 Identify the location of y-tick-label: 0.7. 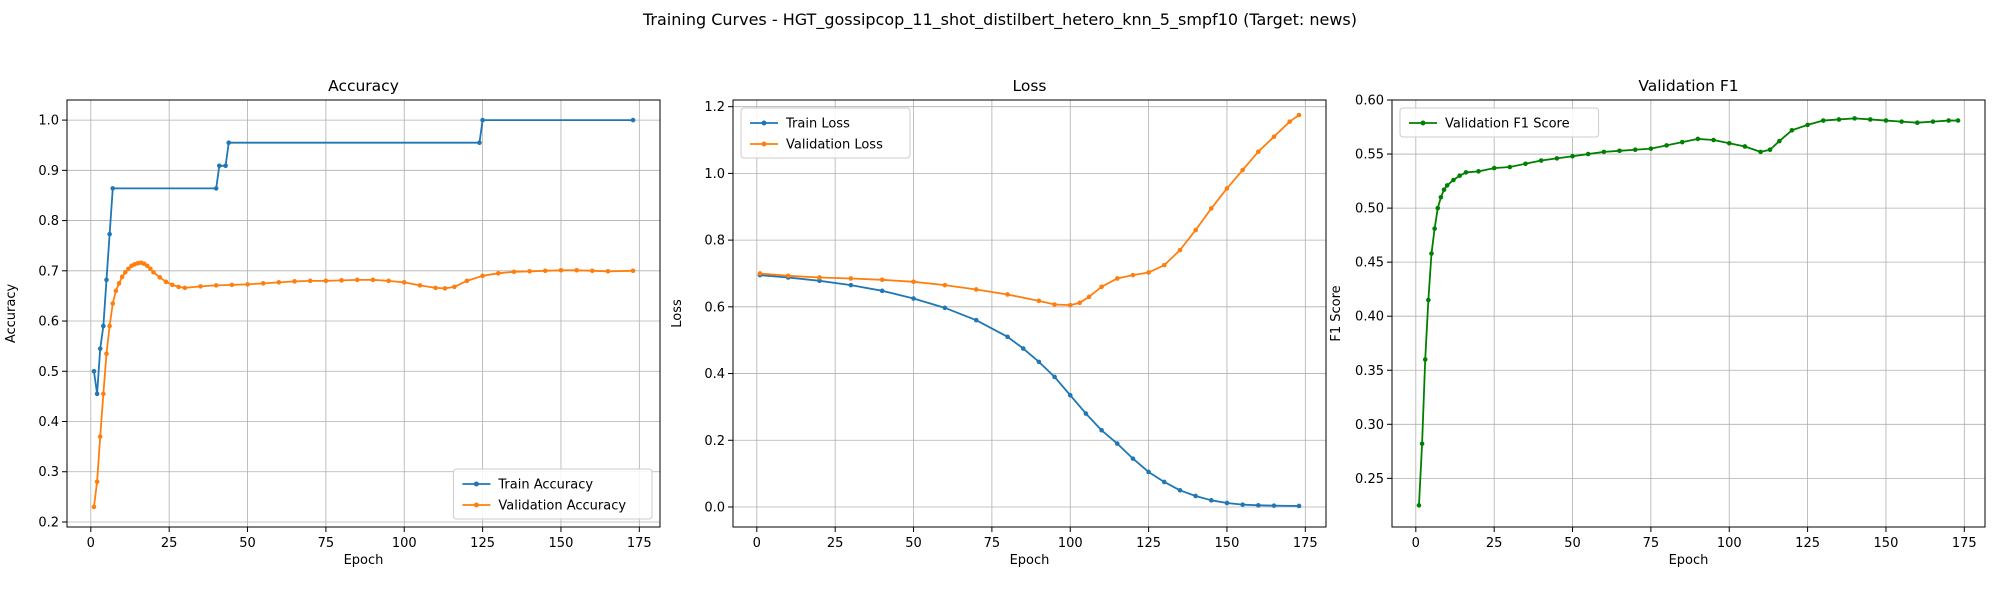
(48, 271).